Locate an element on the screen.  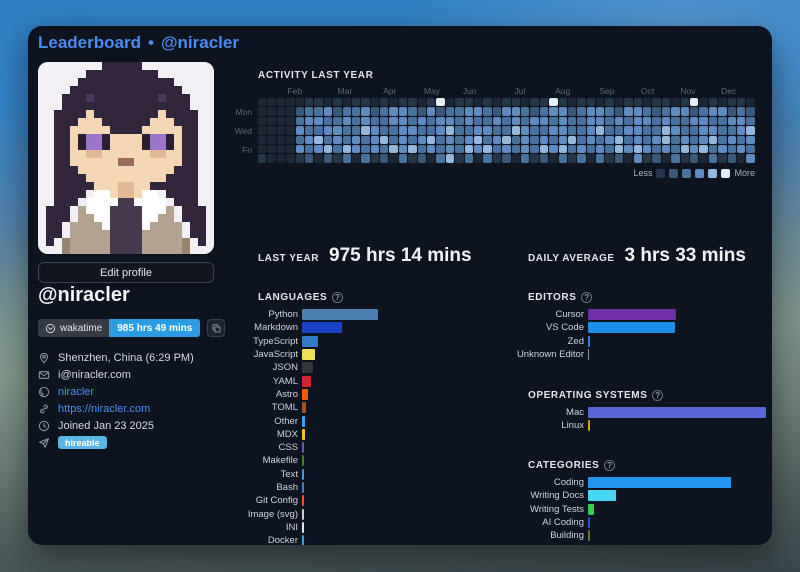
bar-label: VS Code is located at coordinates (564, 328).